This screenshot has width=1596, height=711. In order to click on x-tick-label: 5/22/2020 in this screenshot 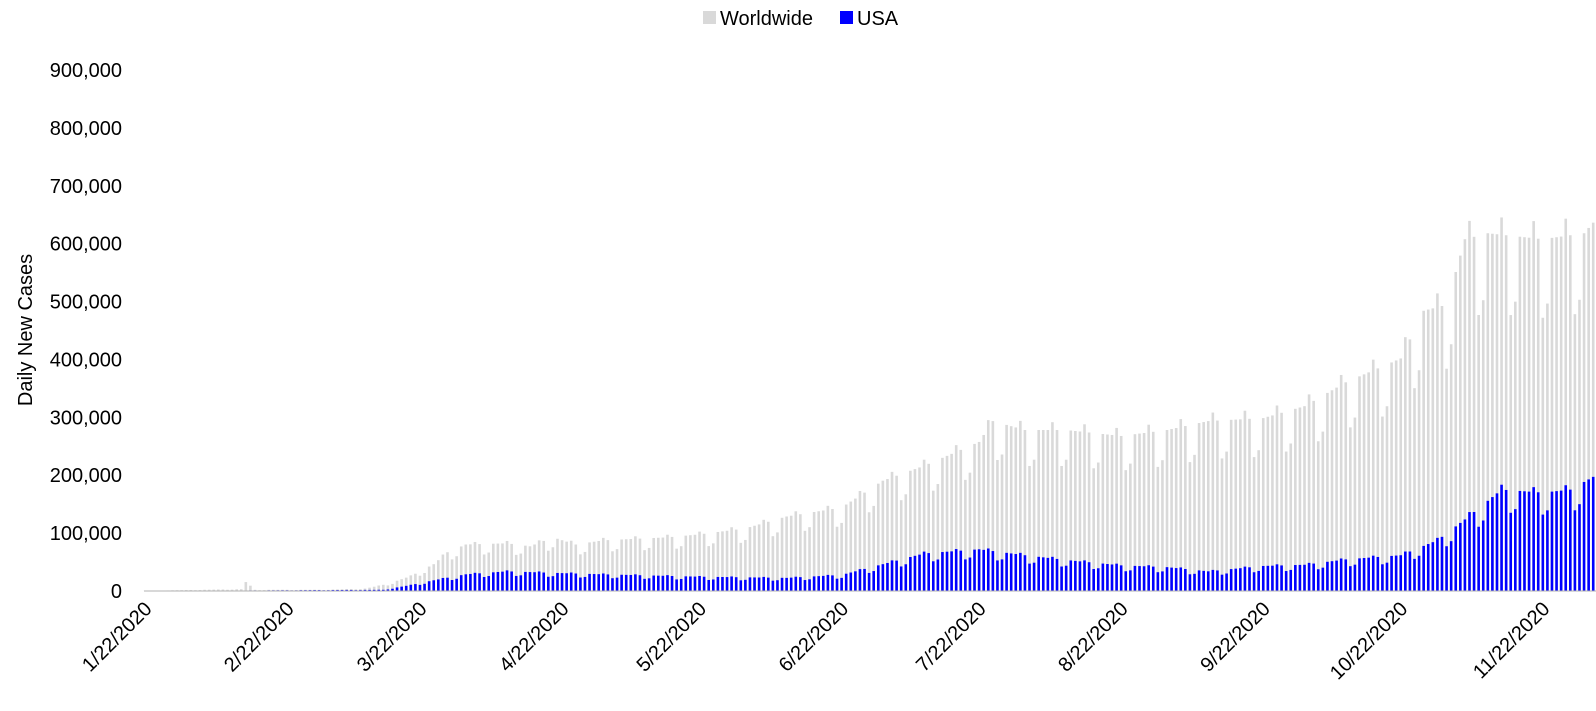, I will do `click(672, 637)`.